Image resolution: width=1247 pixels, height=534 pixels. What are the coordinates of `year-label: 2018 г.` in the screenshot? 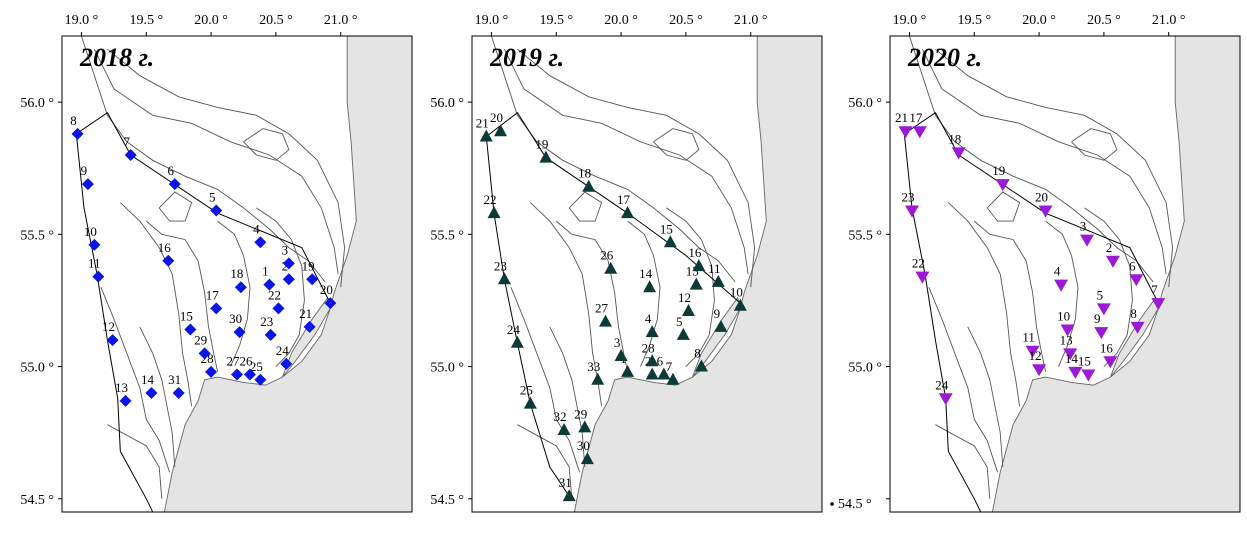 It's located at (116, 57).